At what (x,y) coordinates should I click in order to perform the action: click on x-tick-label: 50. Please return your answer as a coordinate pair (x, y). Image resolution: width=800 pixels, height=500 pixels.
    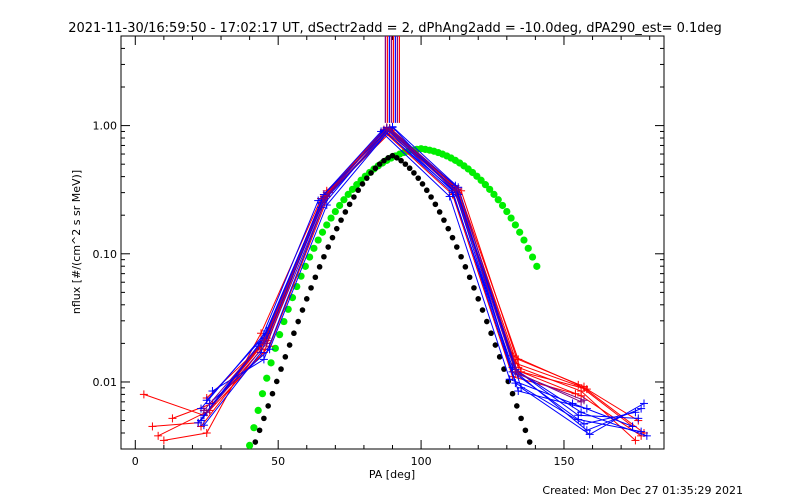
    Looking at the image, I should click on (278, 461).